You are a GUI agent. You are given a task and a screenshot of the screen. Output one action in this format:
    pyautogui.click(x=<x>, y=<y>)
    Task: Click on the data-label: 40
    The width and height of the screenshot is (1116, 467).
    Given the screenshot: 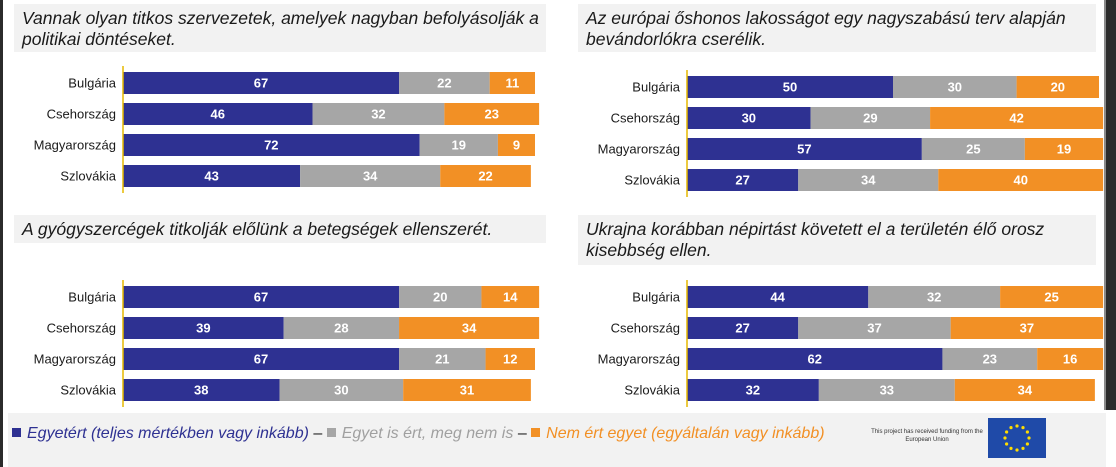 What is the action you would take?
    pyautogui.click(x=1020, y=180)
    